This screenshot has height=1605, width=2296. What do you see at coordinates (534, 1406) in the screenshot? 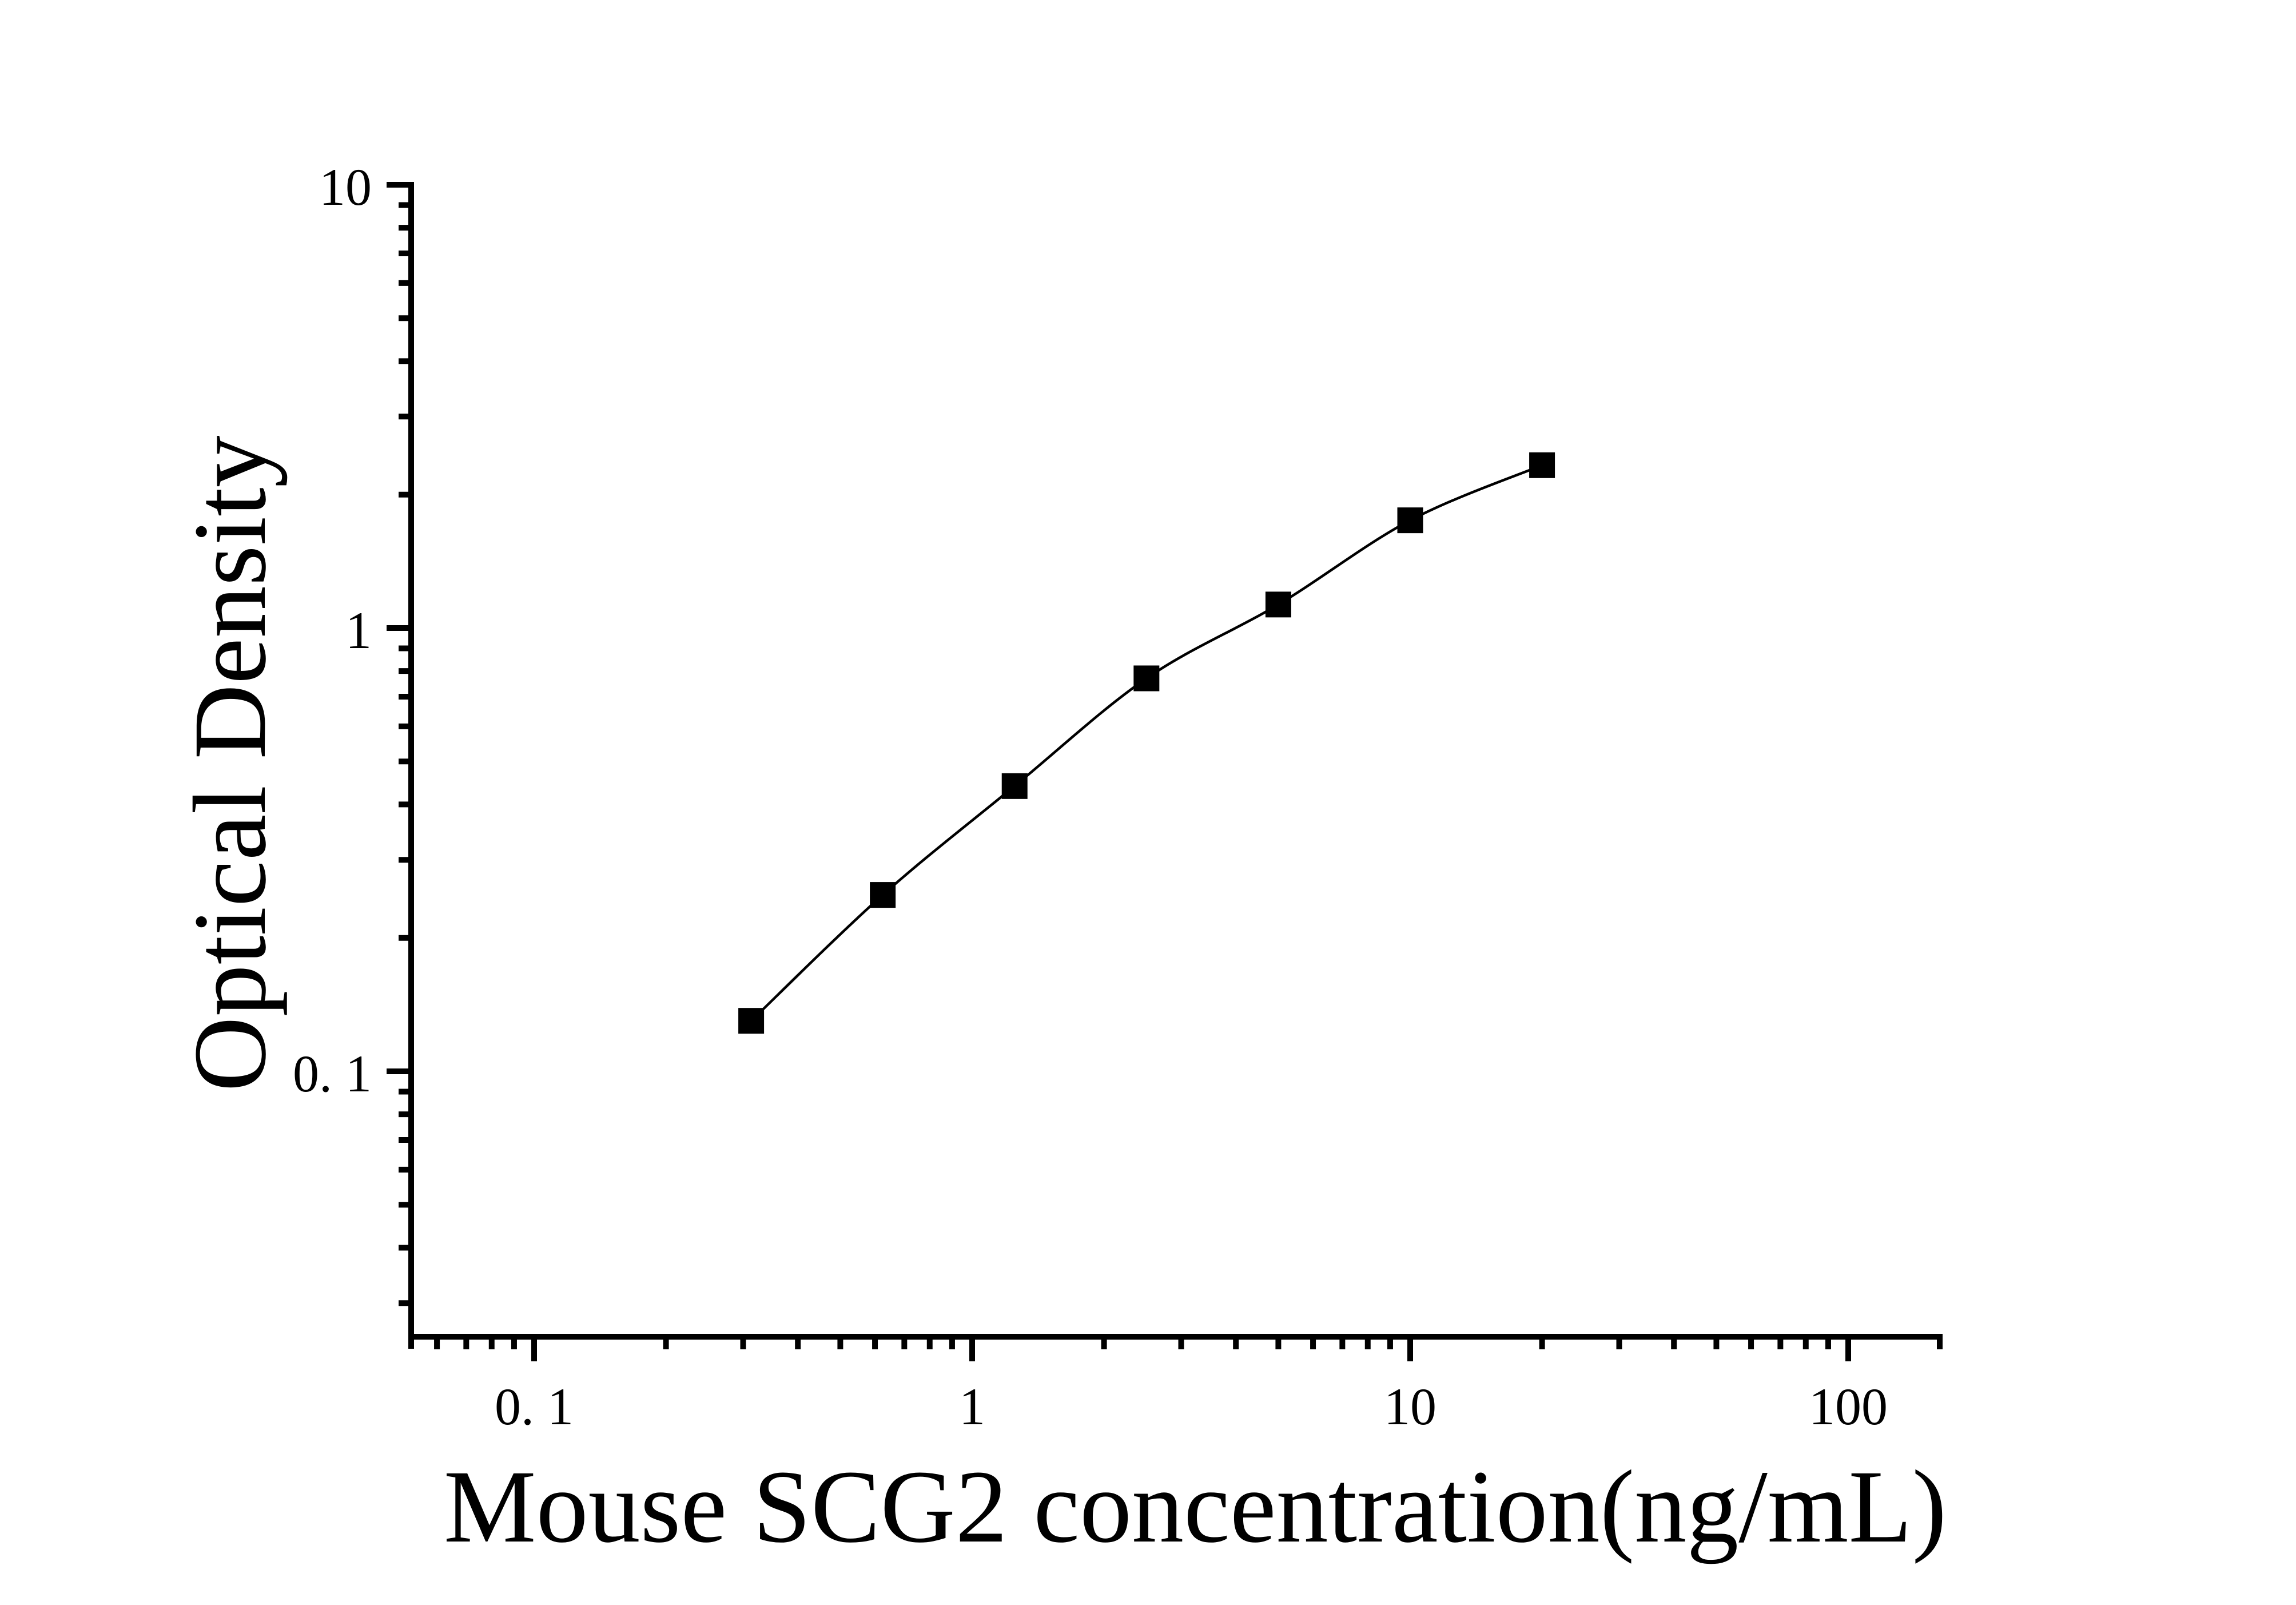
I see `x-tick-label: 0. 1` at bounding box center [534, 1406].